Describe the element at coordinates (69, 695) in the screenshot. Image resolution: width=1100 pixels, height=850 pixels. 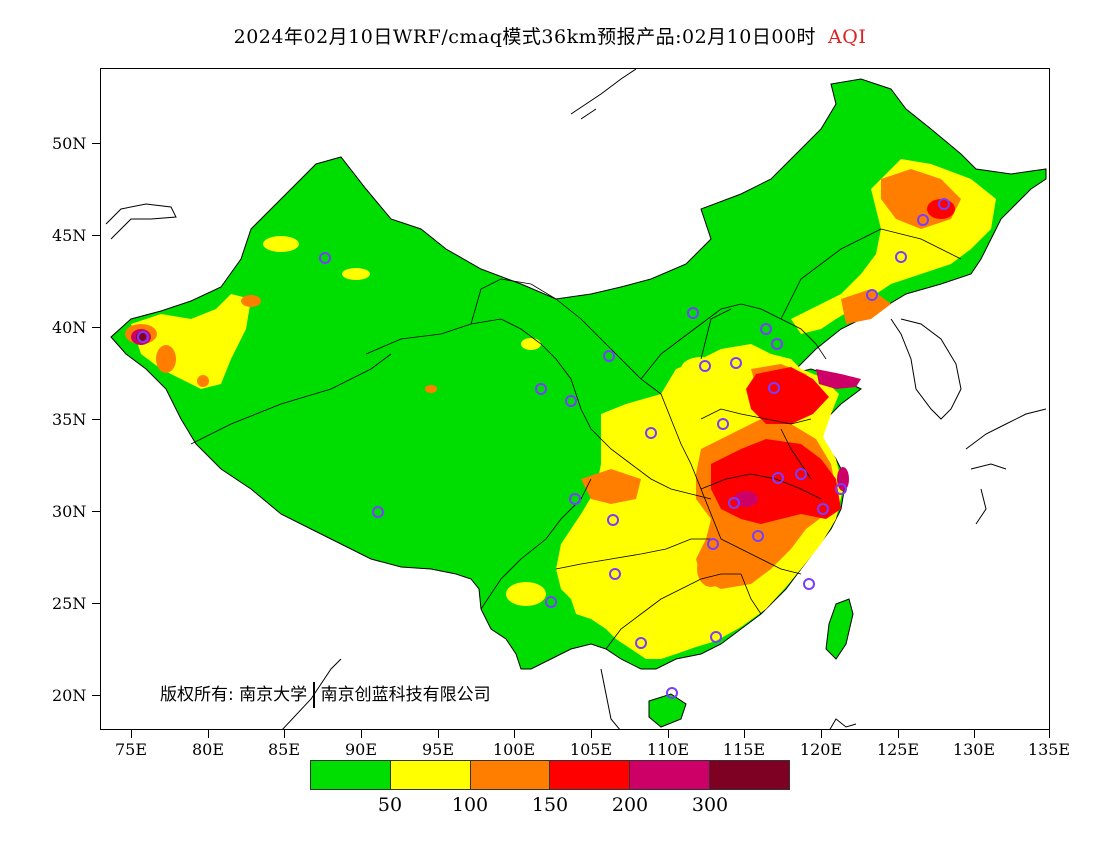
I see `y-axis-label: 20N` at that location.